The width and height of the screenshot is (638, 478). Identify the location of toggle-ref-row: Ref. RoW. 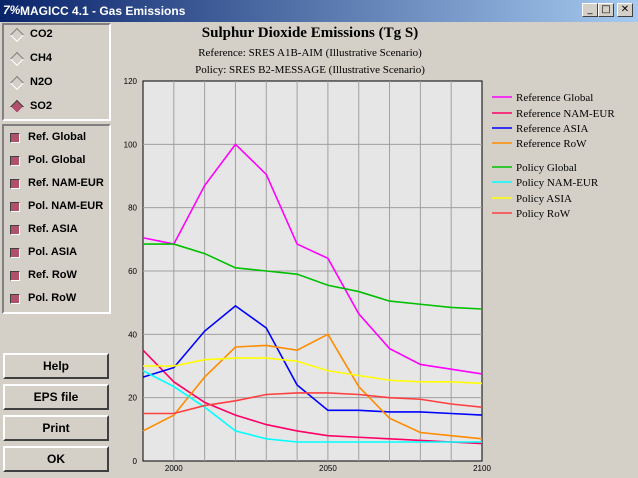
(56, 277).